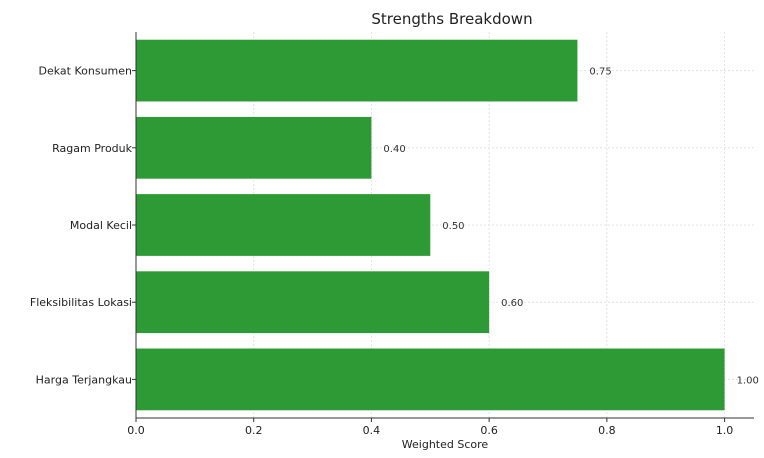  What do you see at coordinates (451, 19) in the screenshot?
I see `chart-title: Strengths Breakdown` at bounding box center [451, 19].